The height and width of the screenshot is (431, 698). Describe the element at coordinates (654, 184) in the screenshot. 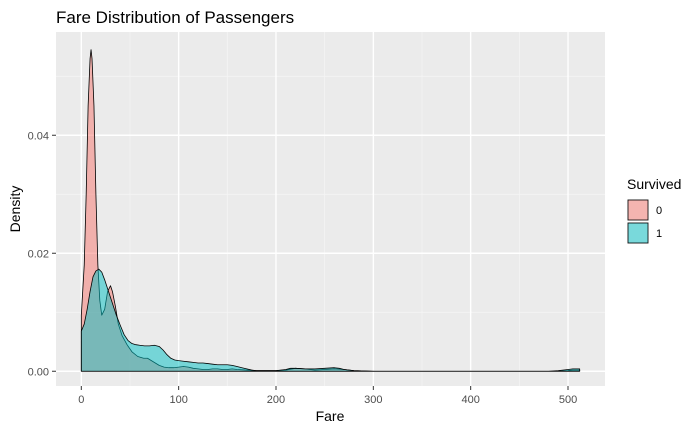

I see `legend-title: Survived` at that location.